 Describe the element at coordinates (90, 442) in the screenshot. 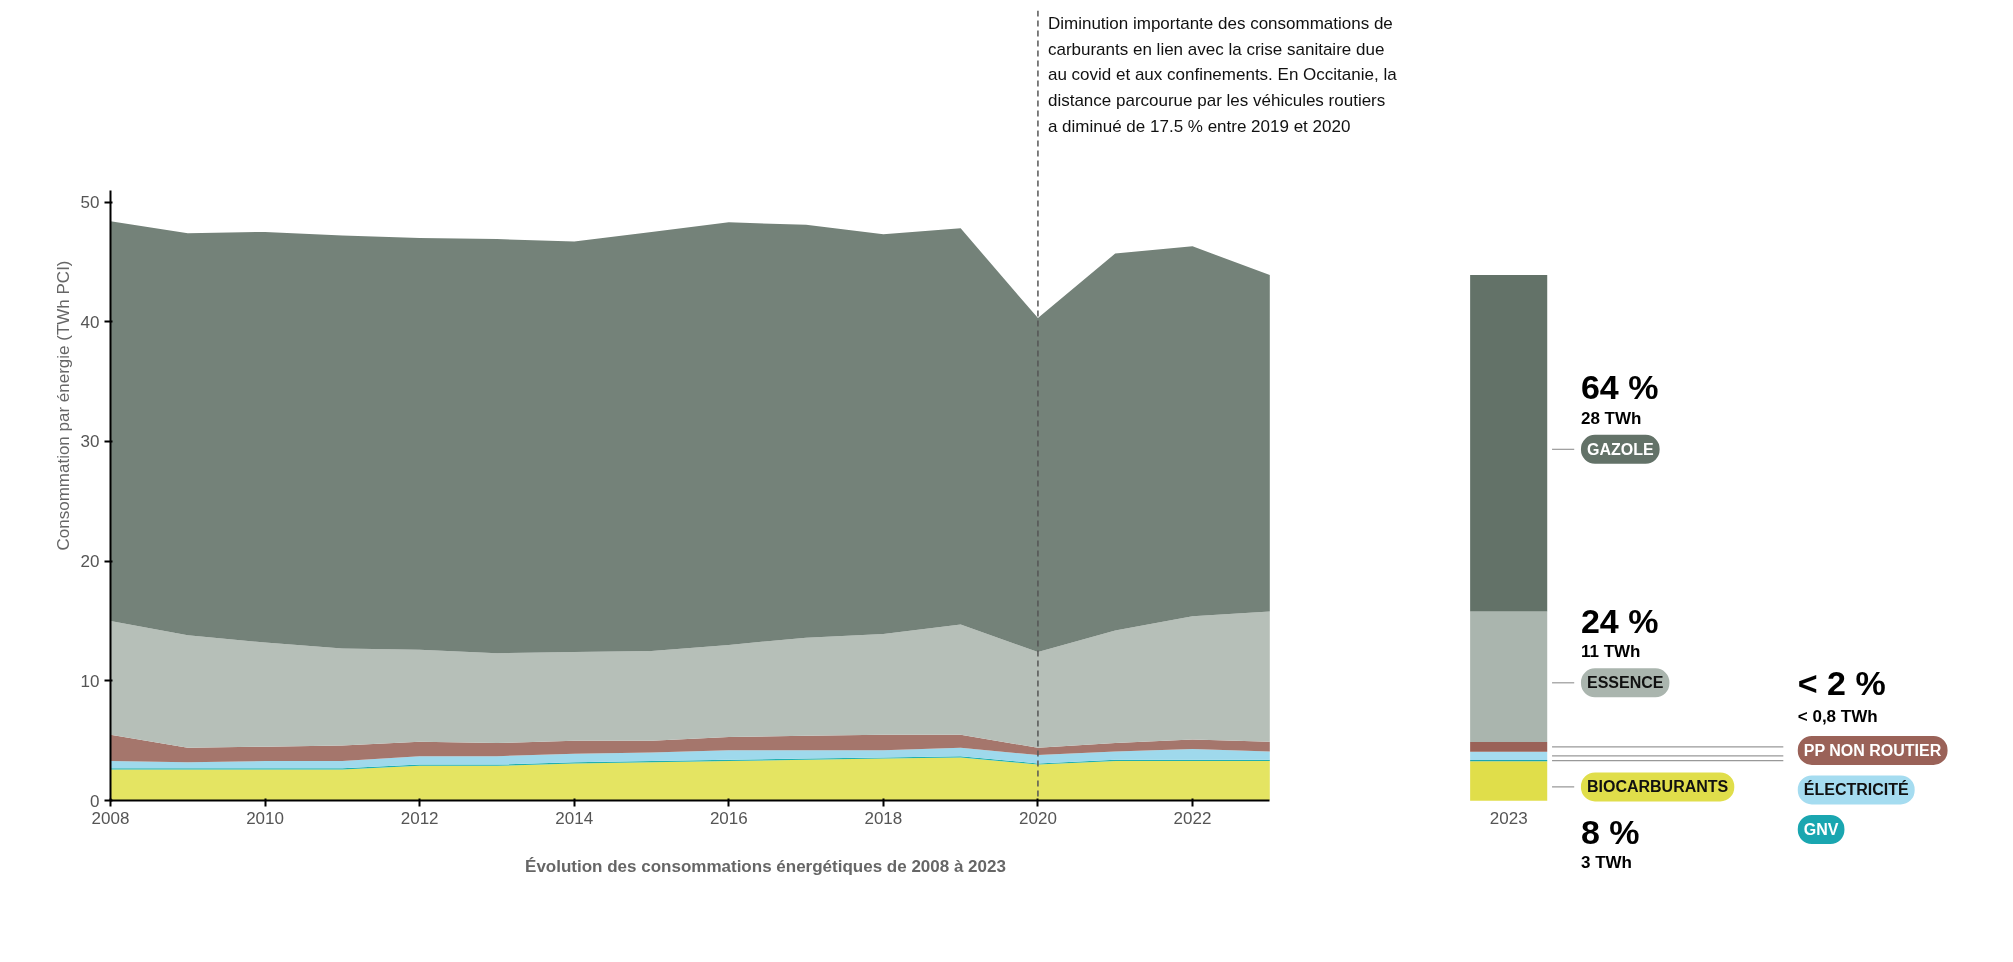

I see `y-tick-label: 30` at that location.